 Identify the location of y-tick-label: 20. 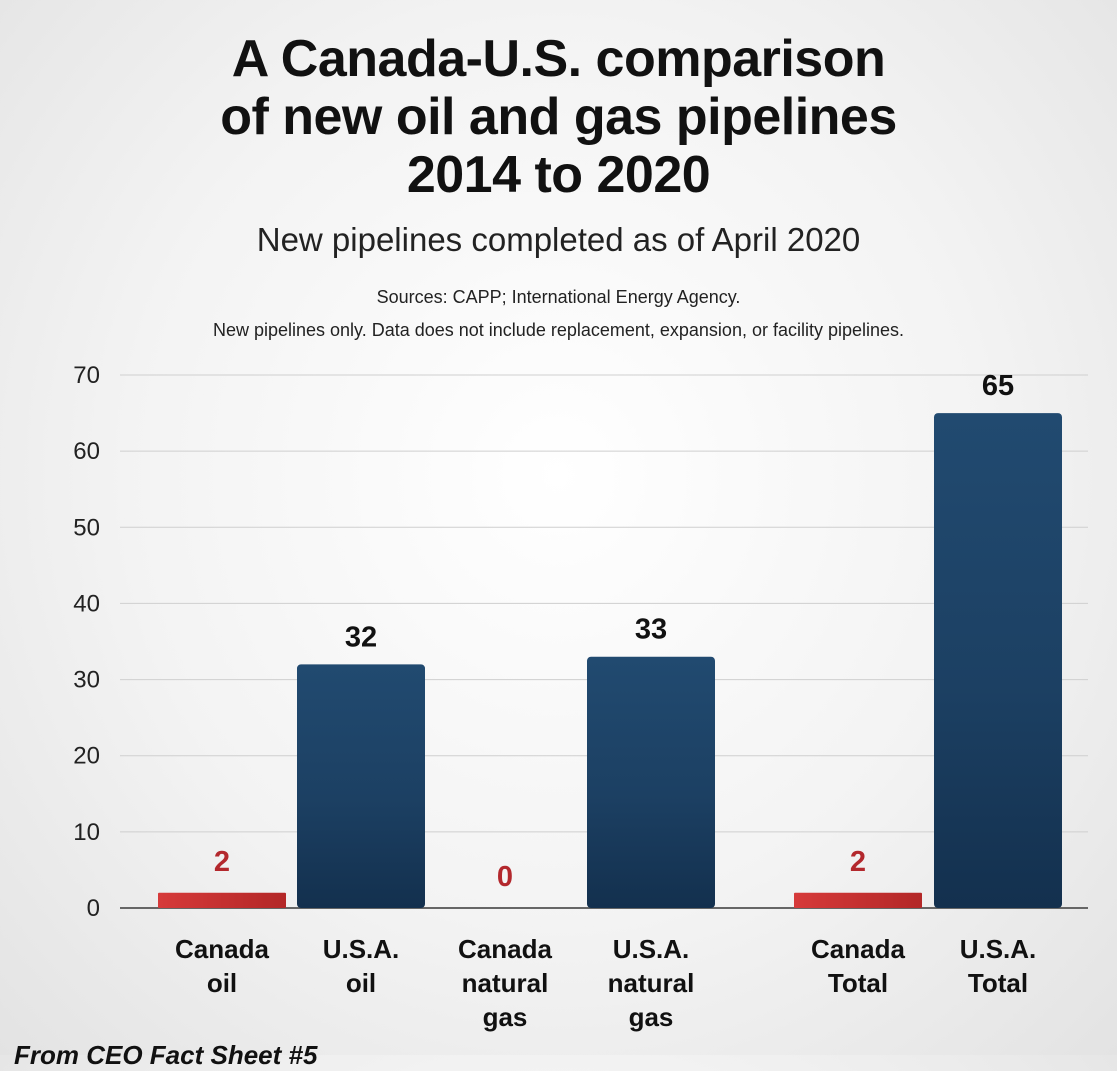
(86, 756).